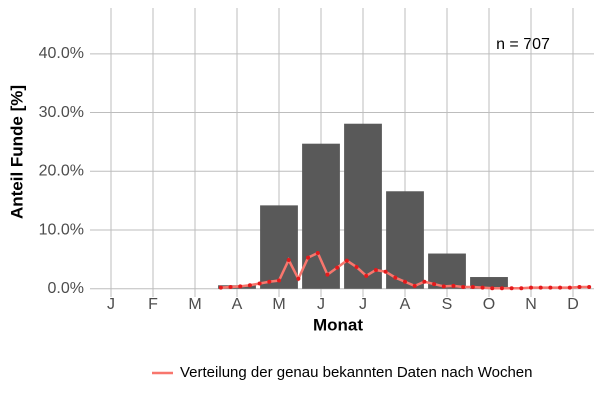 Image resolution: width=600 pixels, height=400 pixels. Describe the element at coordinates (573, 304) in the screenshot. I see `x-tick-label: D` at that location.